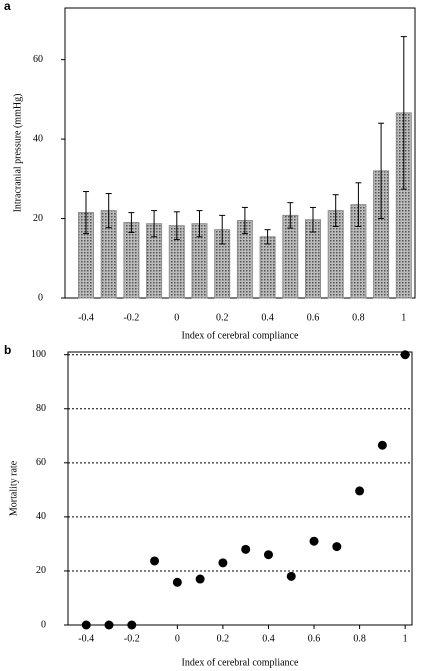 The width and height of the screenshot is (433, 671). What do you see at coordinates (38, 354) in the screenshot?
I see `y-tick-label: 100` at bounding box center [38, 354].